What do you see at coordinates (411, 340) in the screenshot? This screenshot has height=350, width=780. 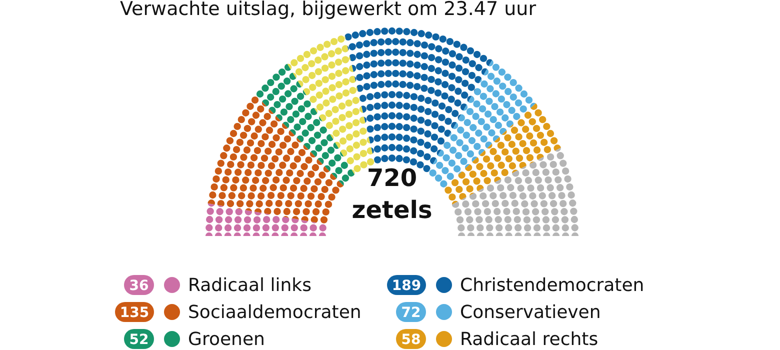 I see `data-label: 58` at bounding box center [411, 340].